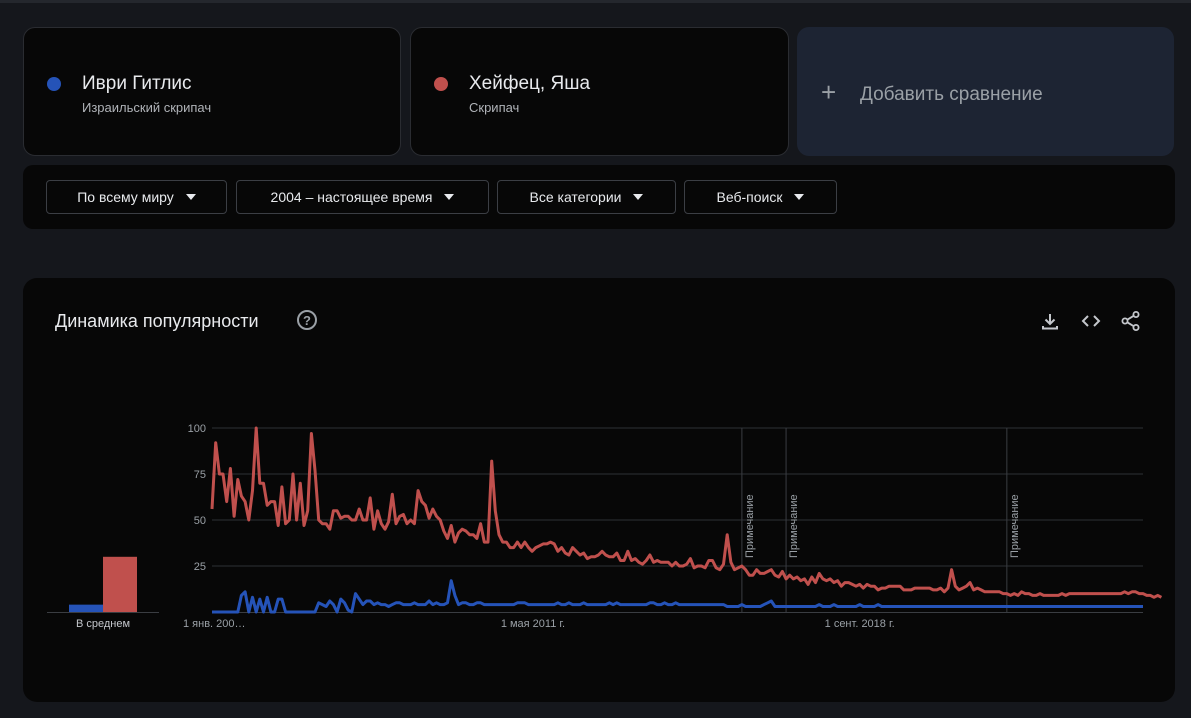 Image resolution: width=1191 pixels, height=718 pixels. What do you see at coordinates (147, 107) in the screenshot?
I see `term-description: Израильский скрипач` at bounding box center [147, 107].